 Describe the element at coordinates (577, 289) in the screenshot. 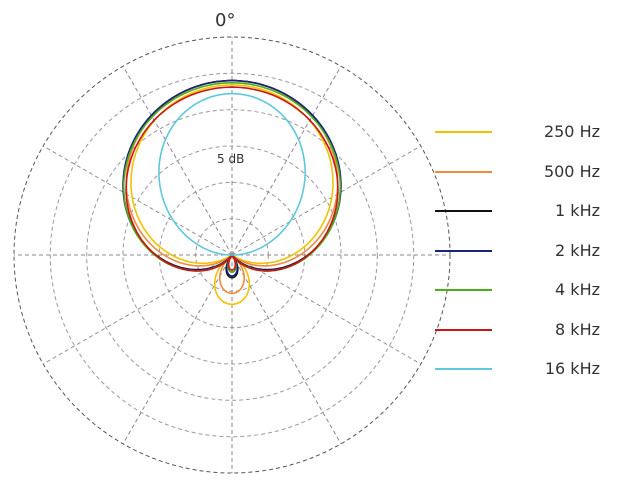

I see `legend-label: 4 kHz` at that location.